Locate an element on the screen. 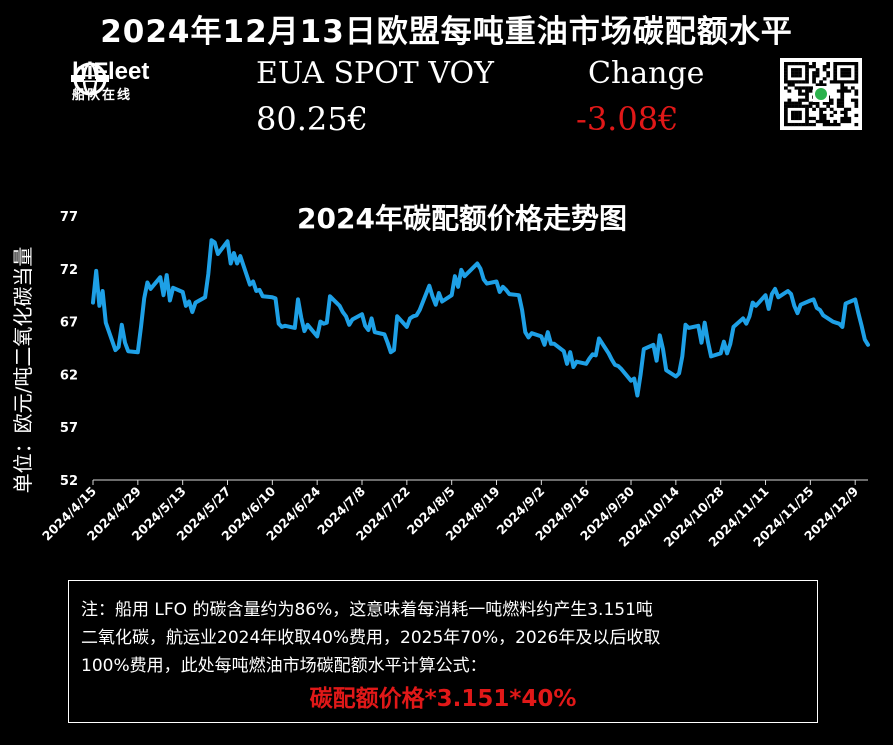 This screenshot has height=745, width=893. hifleet-globe-icon is located at coordinates (90, 79).